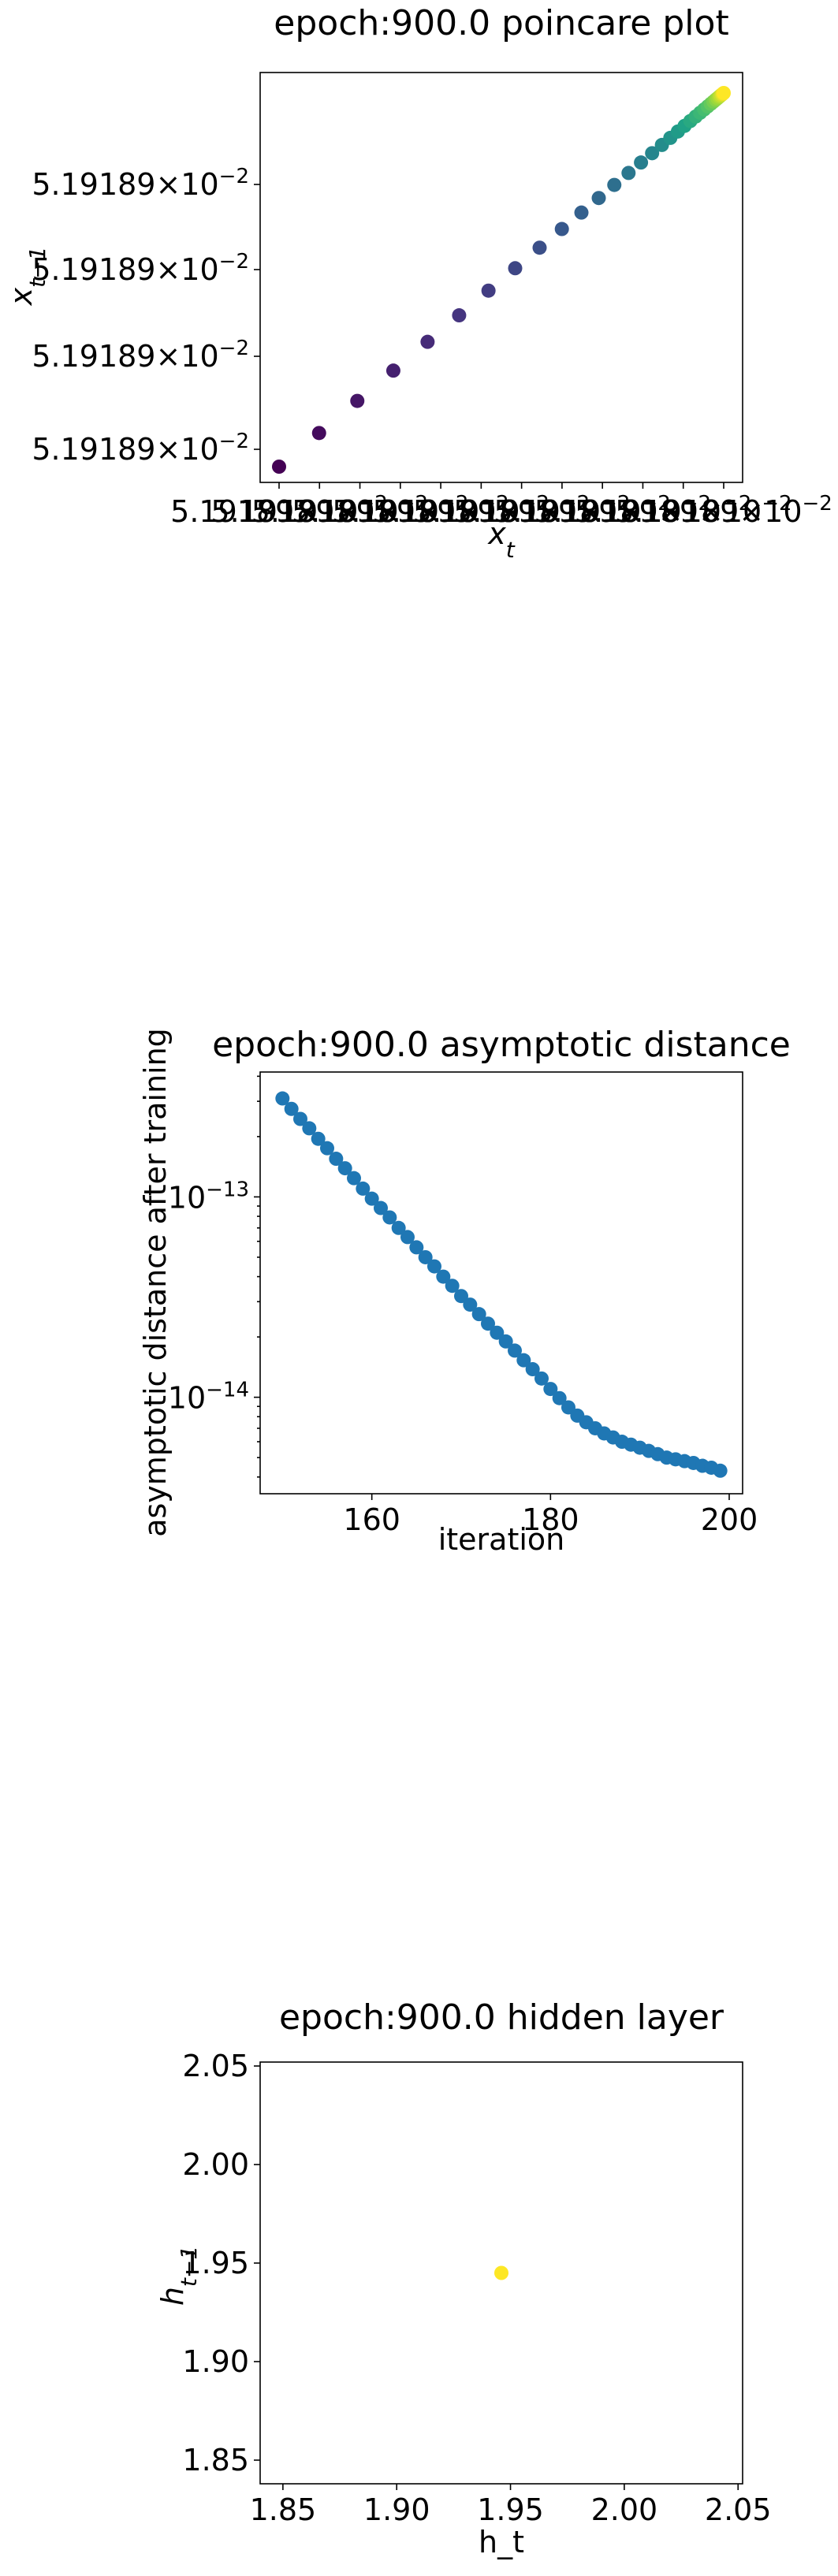 The width and height of the screenshot is (838, 2576). I want to click on hidden-layer-ylabel: ht−1, so click(178, 2276).